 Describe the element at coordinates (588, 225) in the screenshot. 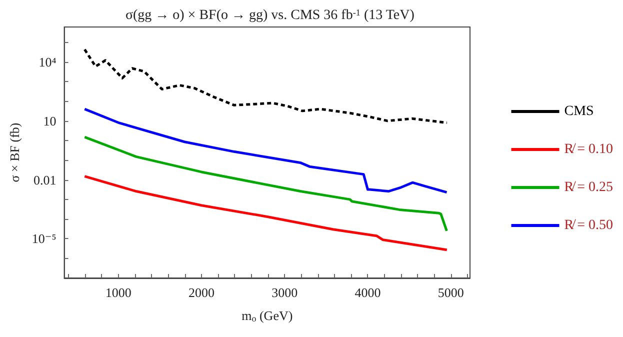

I see `legend-label: R̸ = 0.50` at that location.